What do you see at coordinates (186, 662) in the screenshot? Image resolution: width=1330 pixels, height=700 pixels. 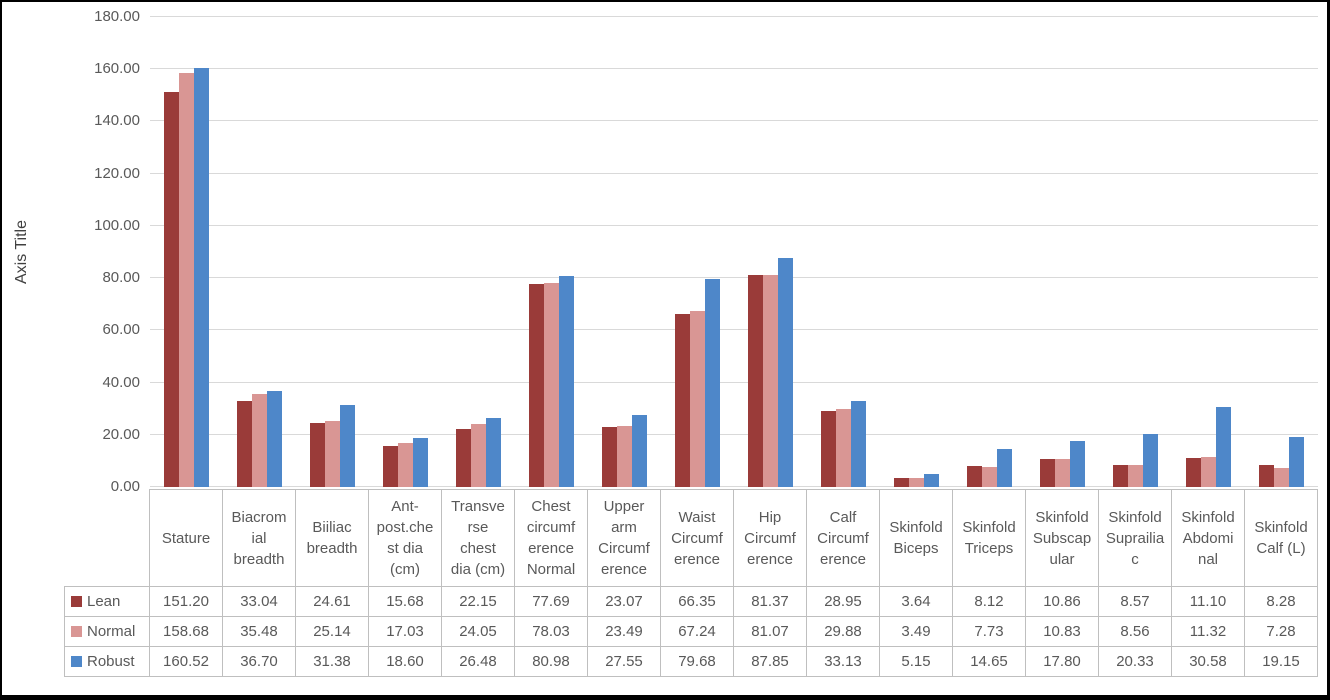 I see `table-value-cell: 160.52` at bounding box center [186, 662].